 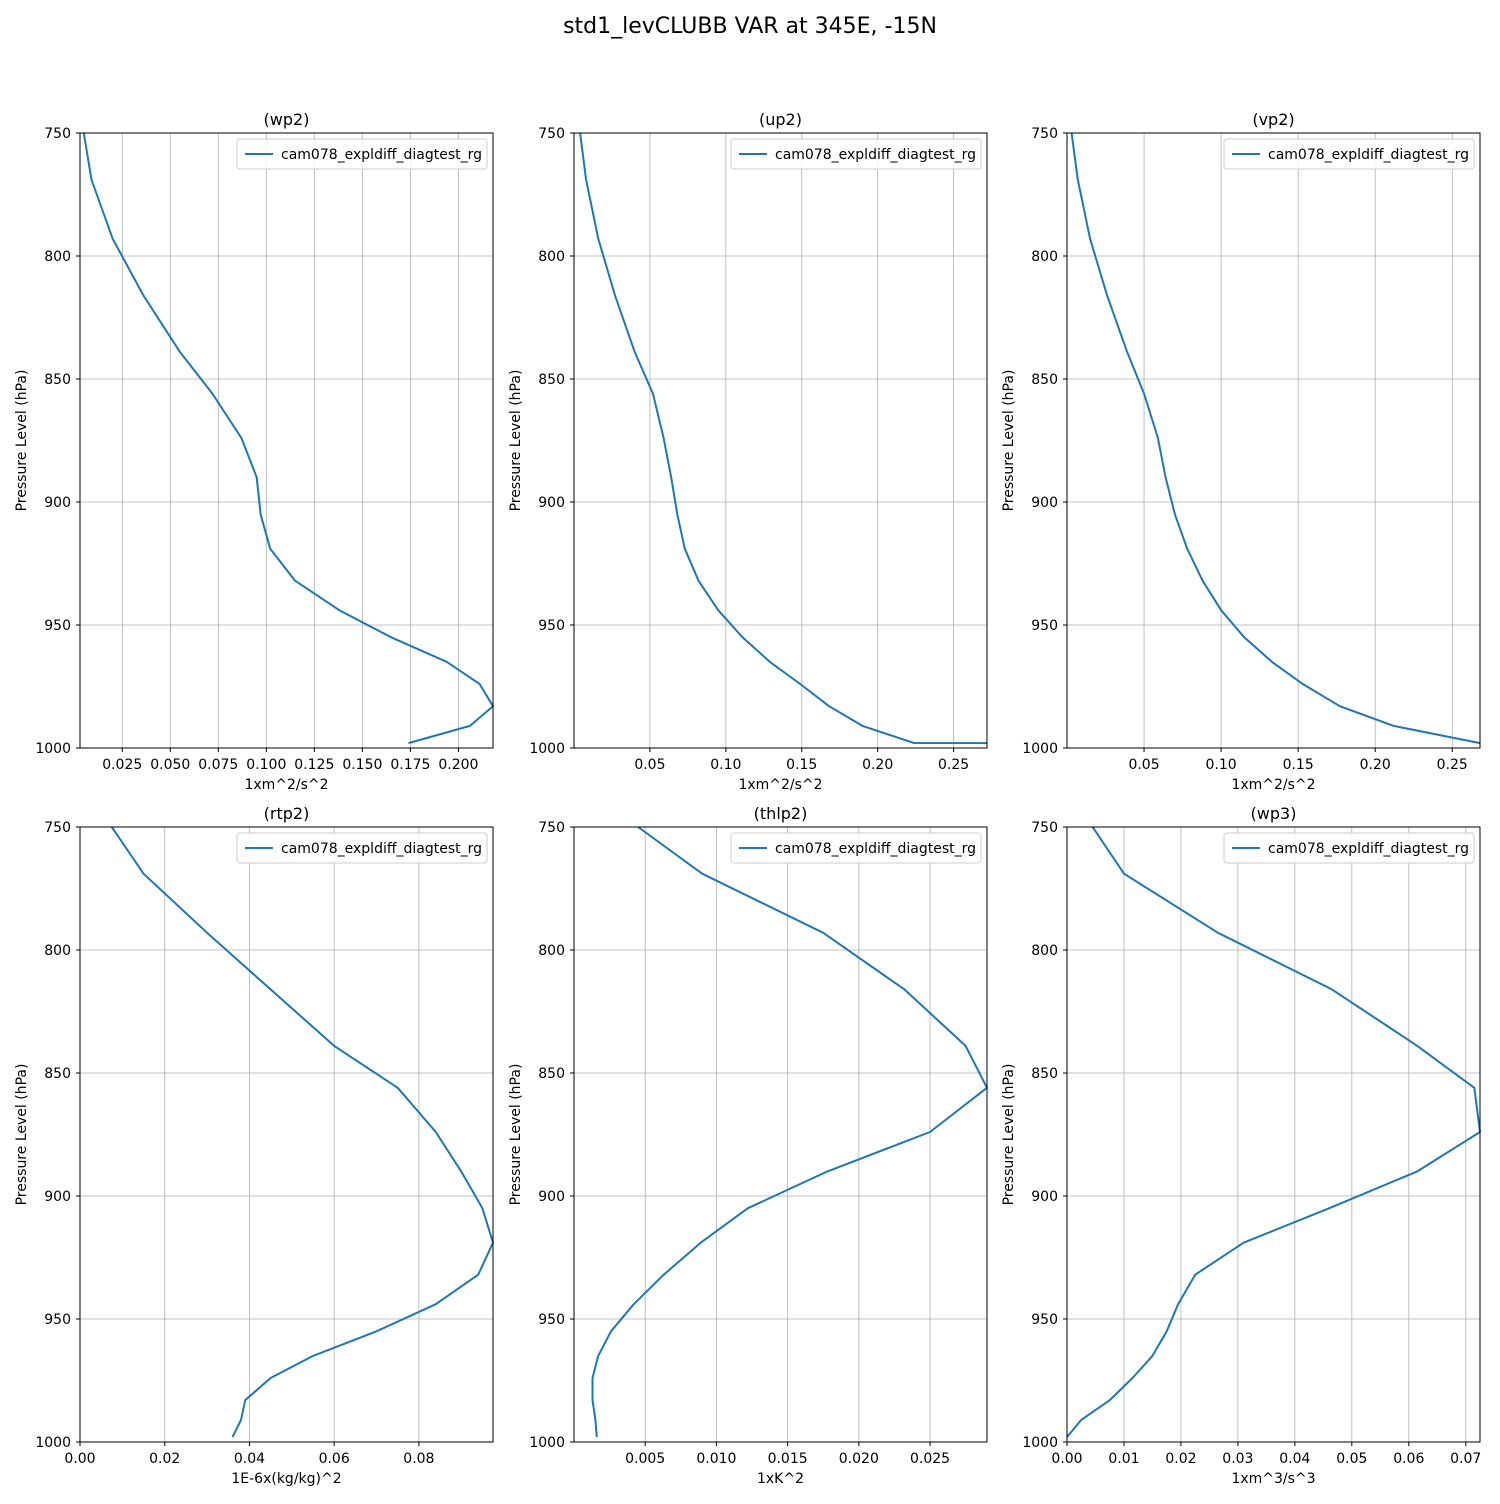 I want to click on x-tick-label: 0.005, so click(x=645, y=1459).